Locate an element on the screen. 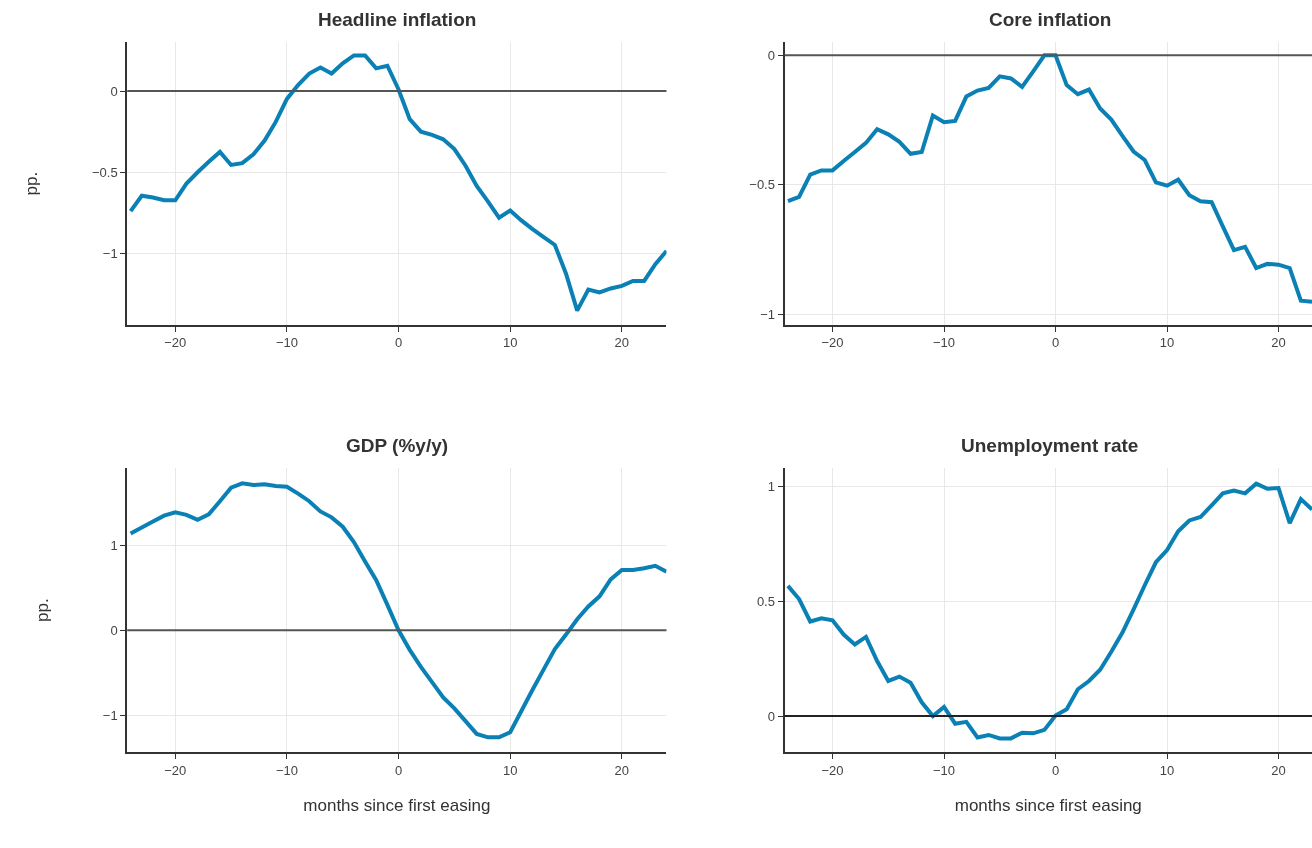 This screenshot has width=1312, height=848. chart-title: Headline inflation is located at coordinates (397, 19).